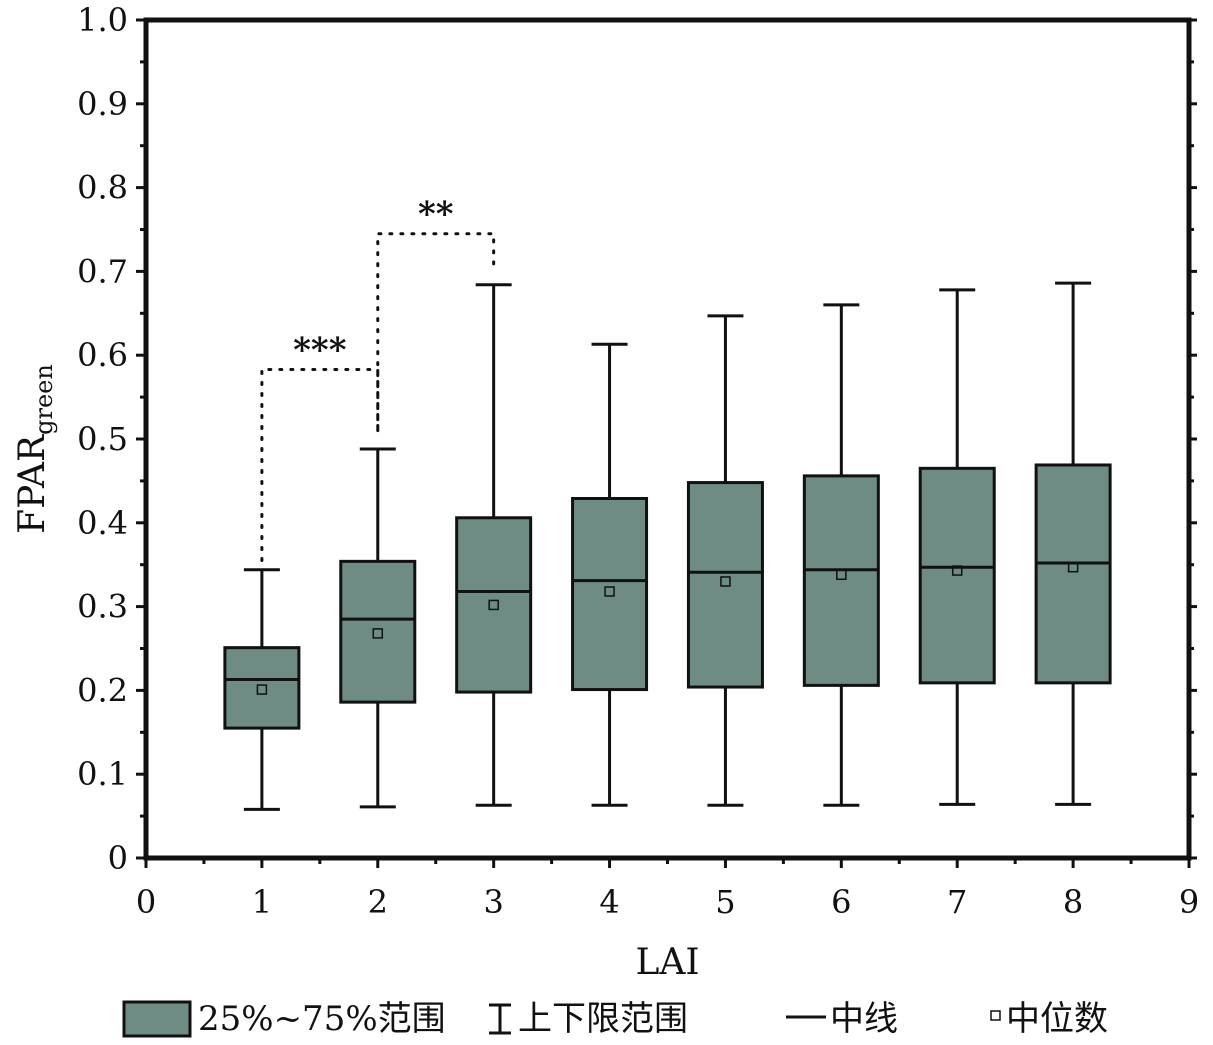 The width and height of the screenshot is (1213, 1045). I want to click on y-axis-title-sub: green, so click(44, 399).